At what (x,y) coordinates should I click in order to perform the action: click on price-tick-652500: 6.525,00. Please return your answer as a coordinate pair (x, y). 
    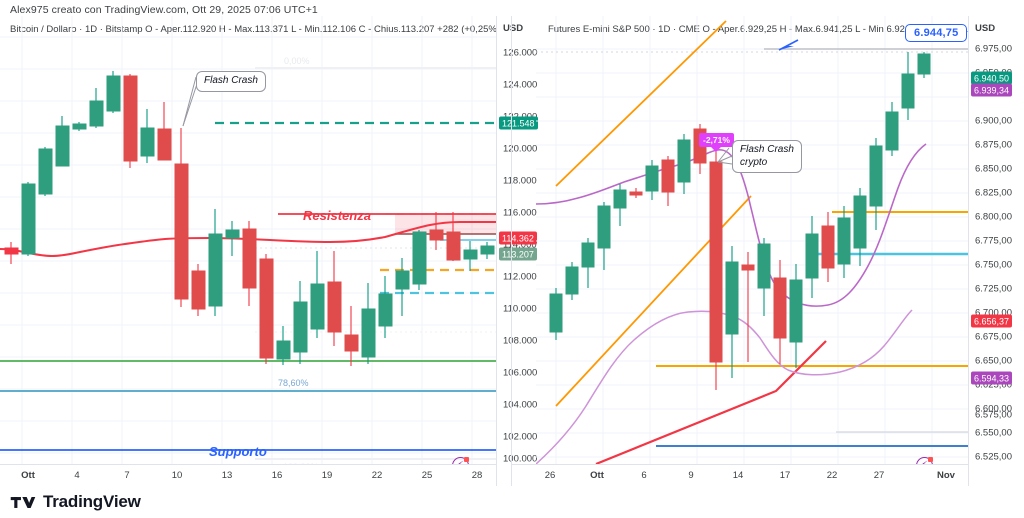
    Looking at the image, I should click on (993, 457).